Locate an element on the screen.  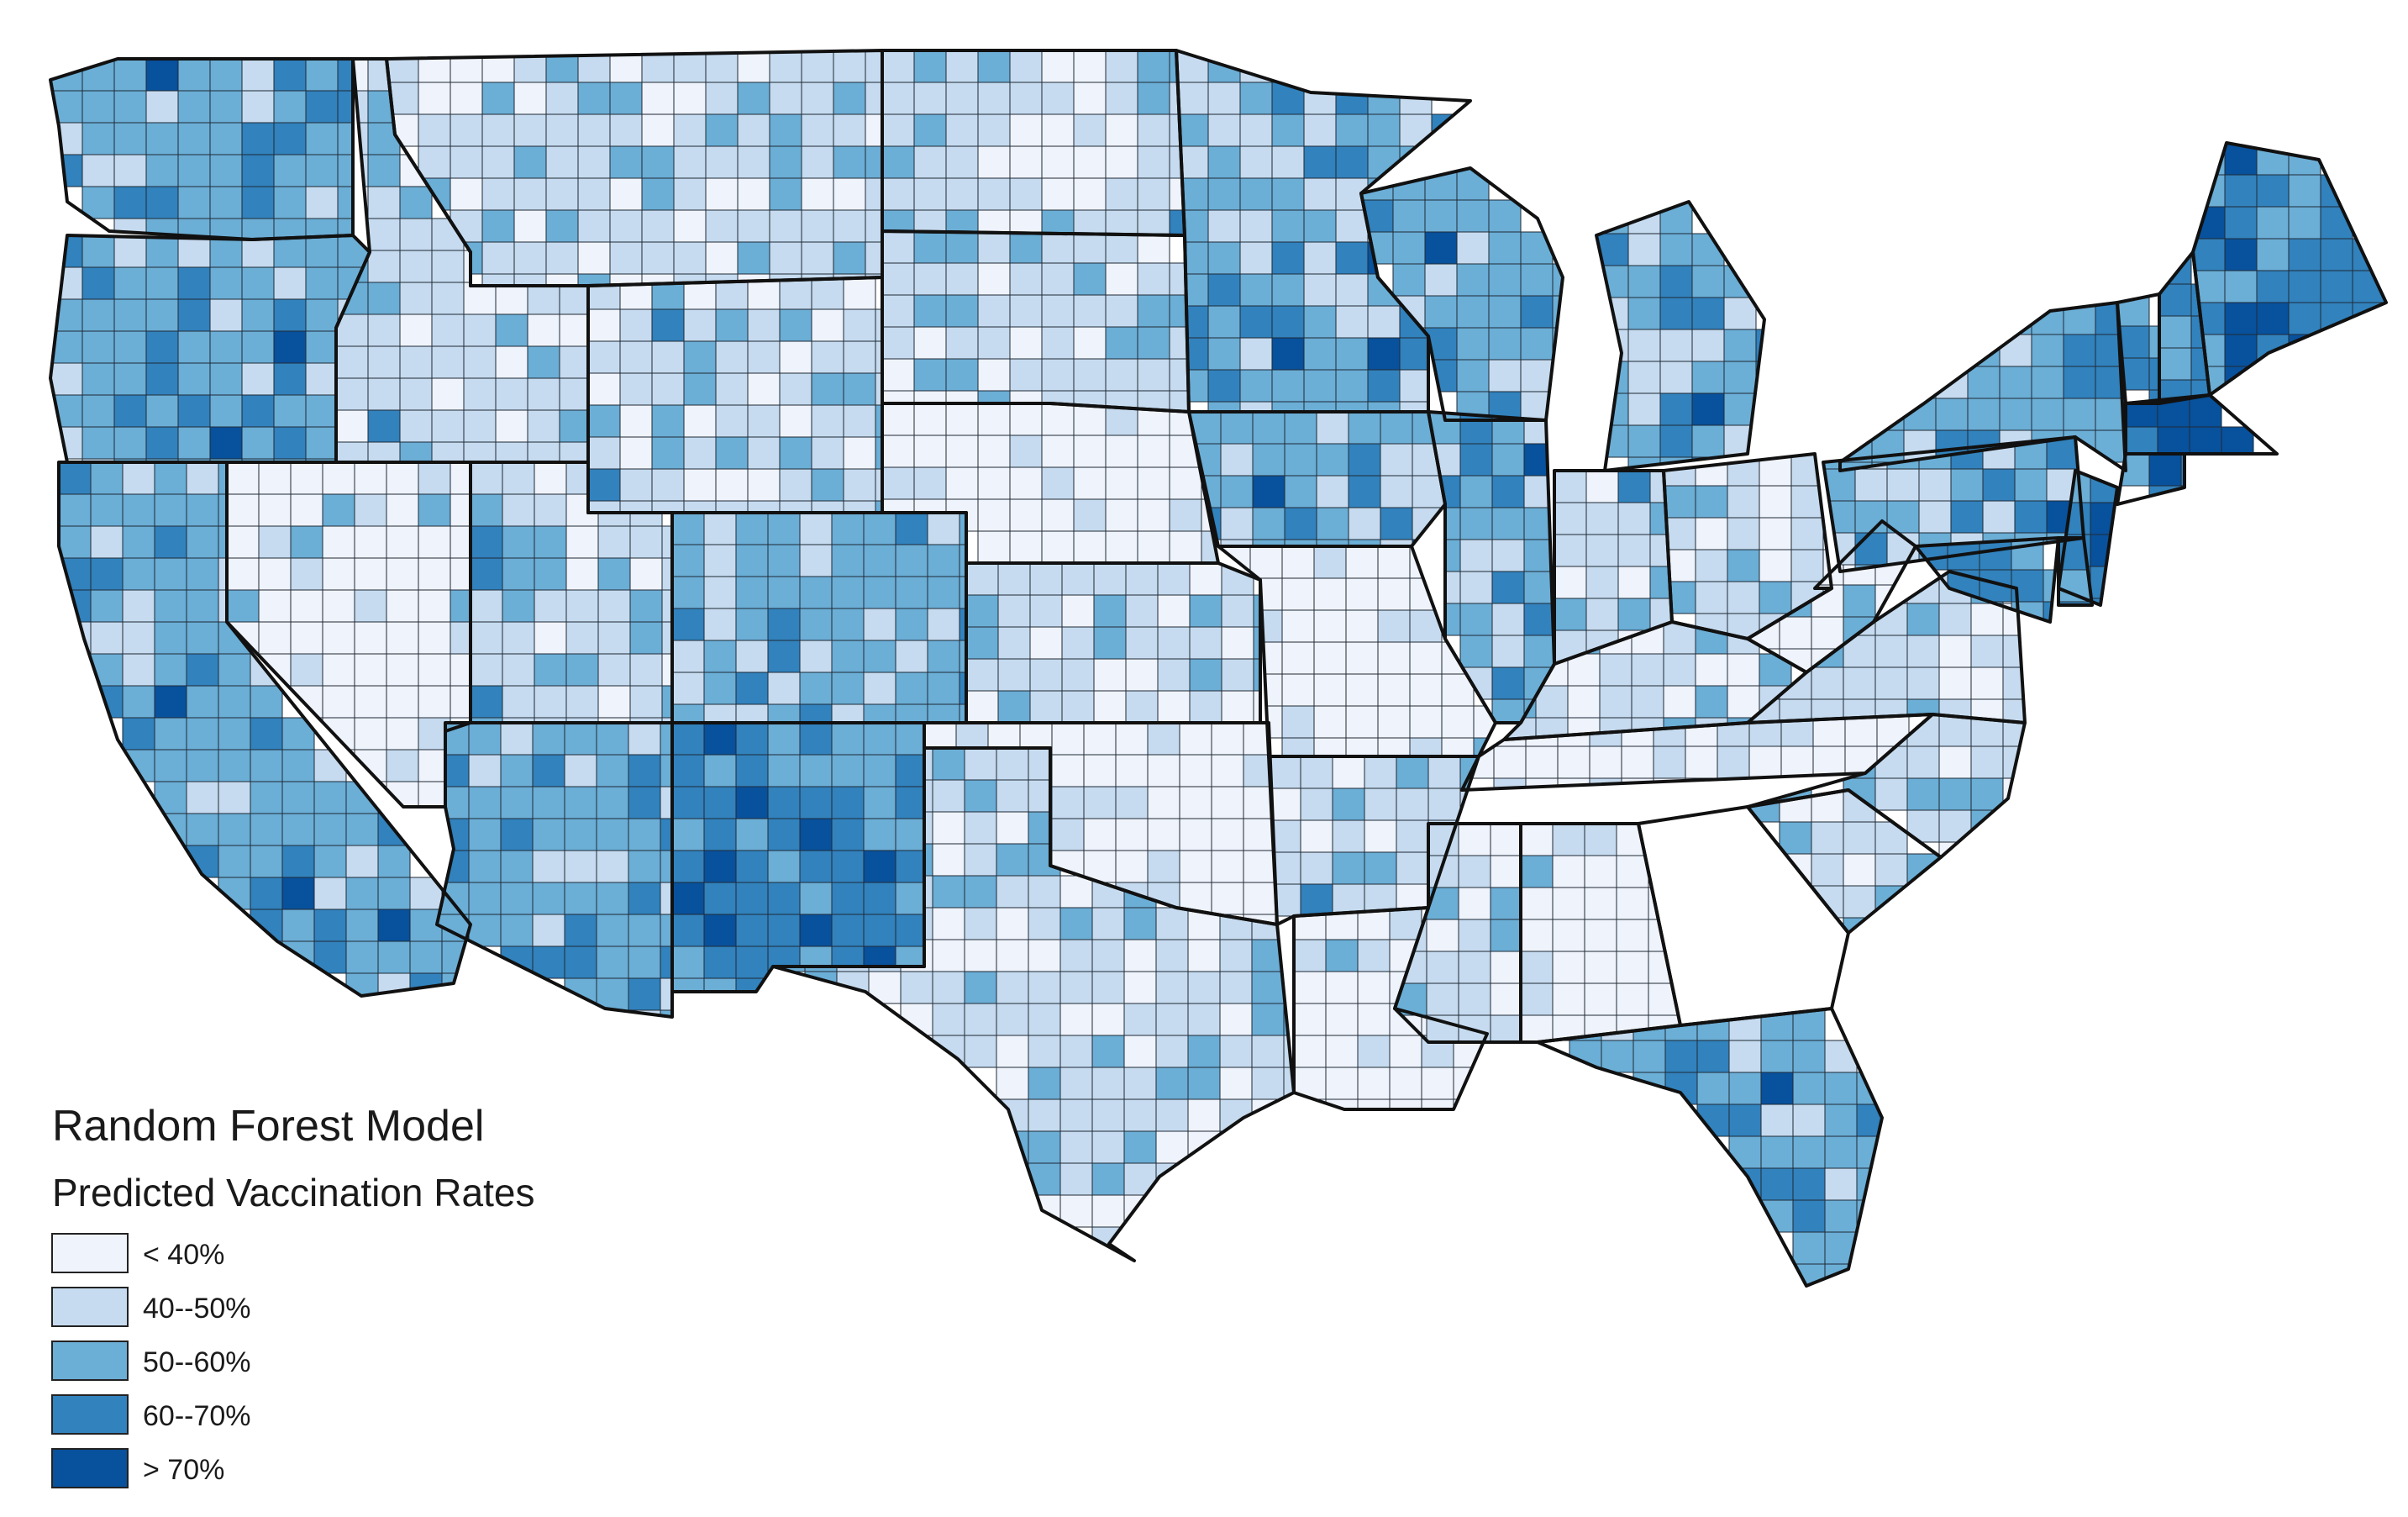
counties-or is located at coordinates (210, 349).